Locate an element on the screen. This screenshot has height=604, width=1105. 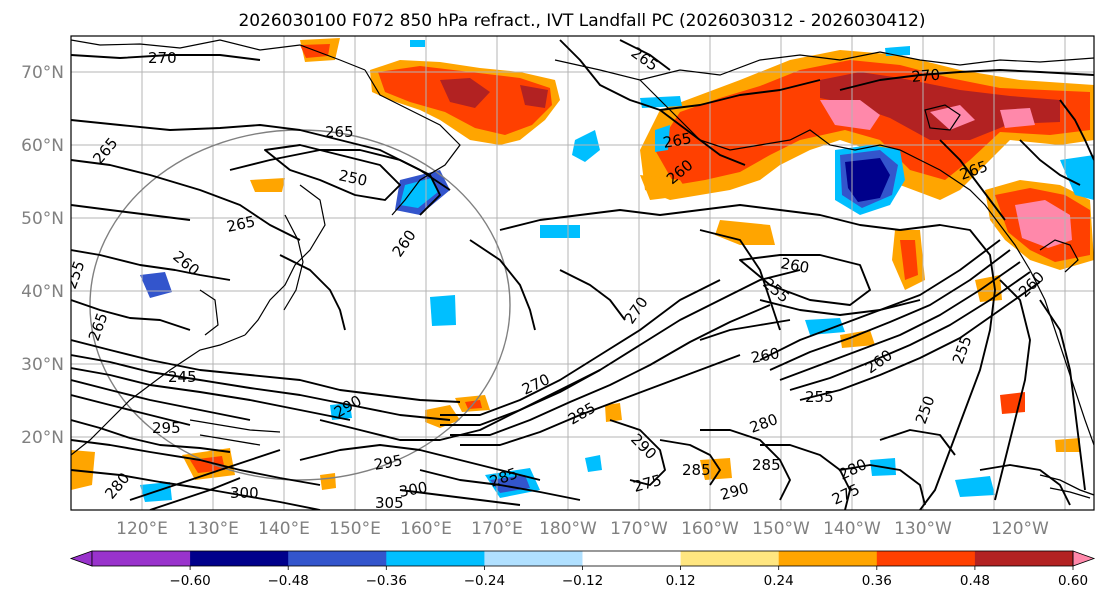
contour-label: 245 is located at coordinates (182, 377).